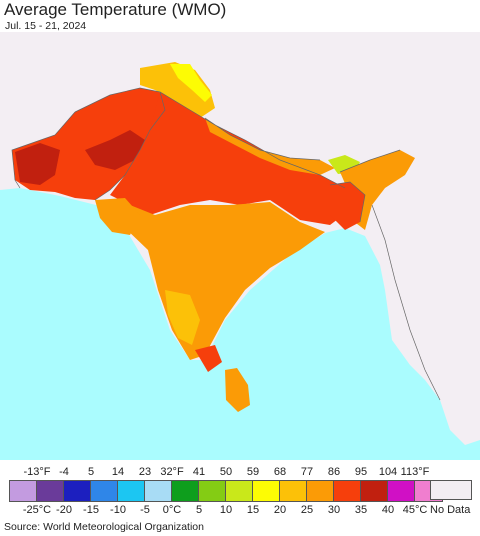 The image size is (480, 536). Describe the element at coordinates (334, 510) in the screenshot. I see `legend-celsius-label: 30` at that location.